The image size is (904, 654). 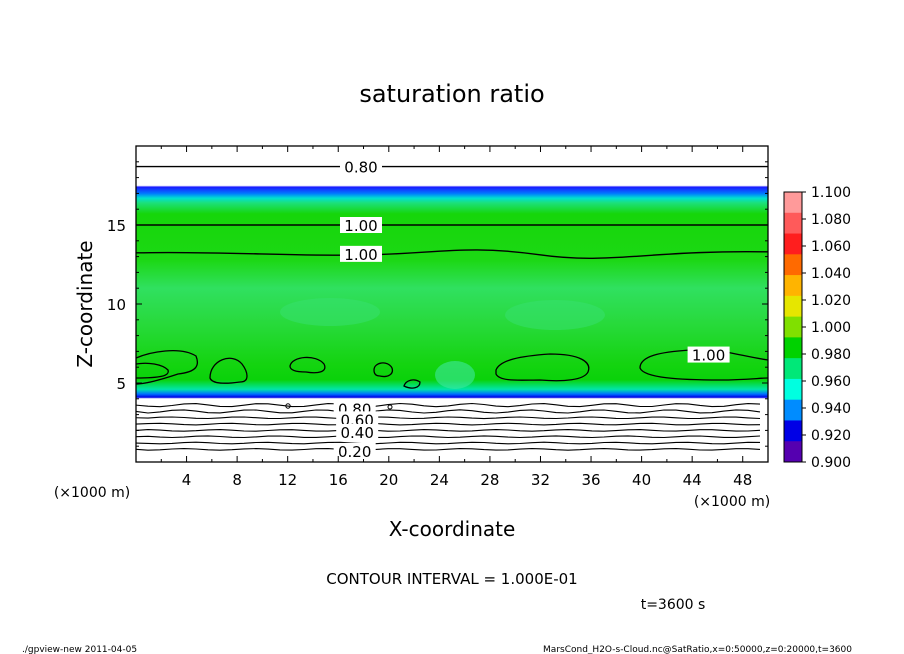 I want to click on contour-label: 0.80, so click(x=360, y=168).